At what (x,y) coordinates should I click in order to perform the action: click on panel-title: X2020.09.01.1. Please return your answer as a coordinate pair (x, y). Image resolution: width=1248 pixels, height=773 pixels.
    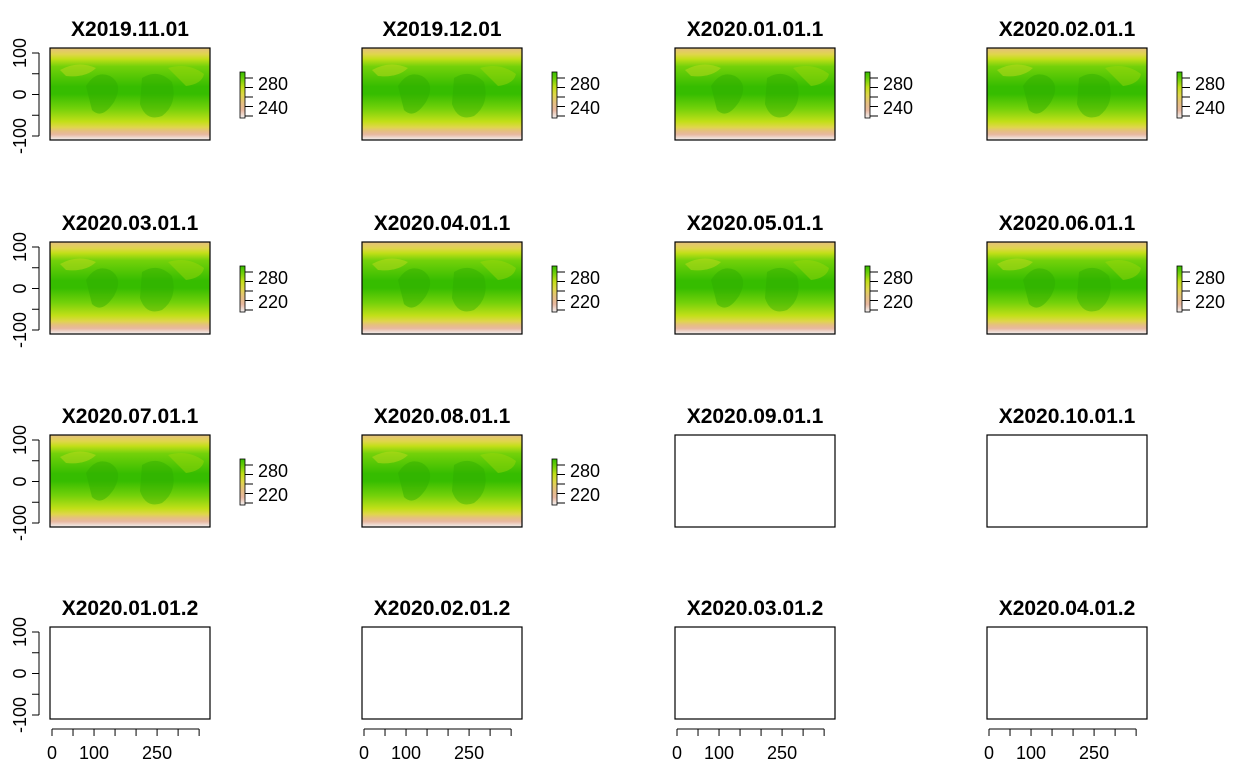
    Looking at the image, I should click on (755, 416).